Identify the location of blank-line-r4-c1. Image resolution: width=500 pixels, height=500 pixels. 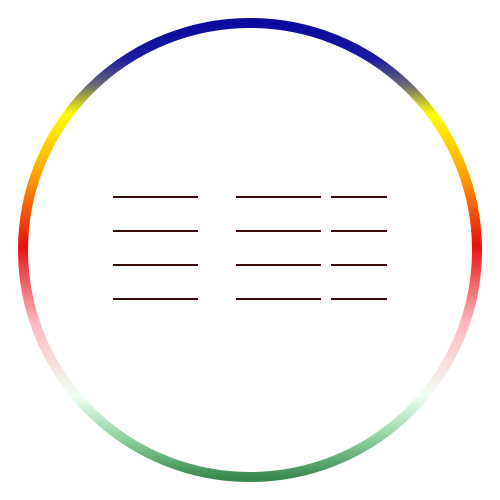
(155, 299).